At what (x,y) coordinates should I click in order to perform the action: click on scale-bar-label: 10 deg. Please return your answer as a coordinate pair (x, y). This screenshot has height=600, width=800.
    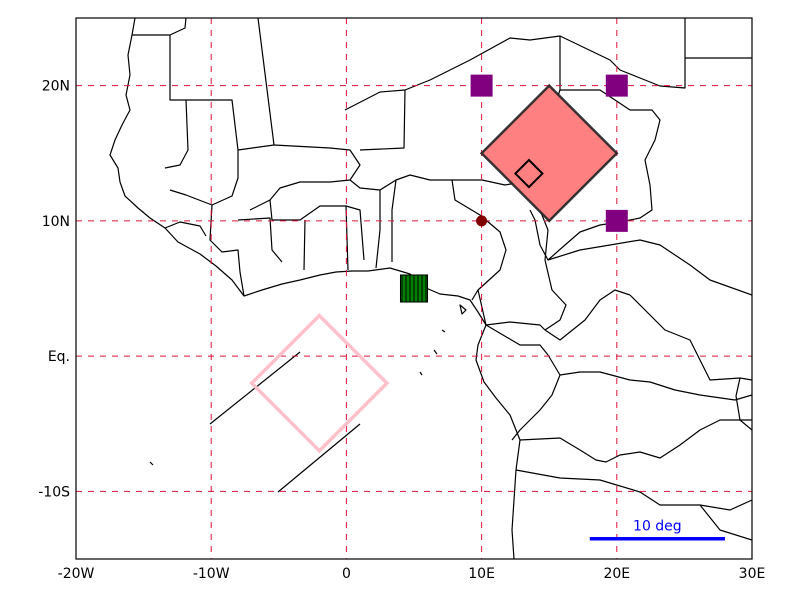
    Looking at the image, I should click on (657, 527).